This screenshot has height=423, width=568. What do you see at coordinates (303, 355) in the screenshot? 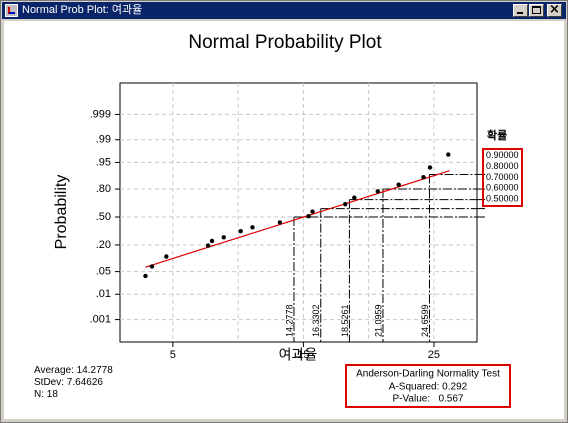
I see `x-tick-label: 15` at bounding box center [303, 355].